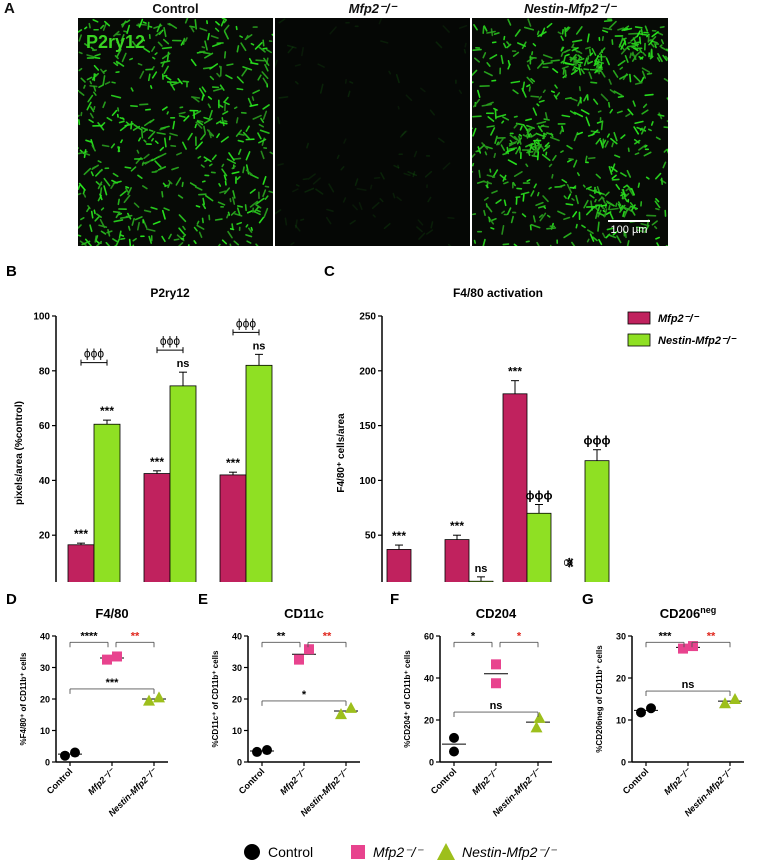 This screenshot has height=862, width=768. Describe the element at coordinates (101, 780) in the screenshot. I see `x-tick-label: Mfp2⁻/⁻` at that location.